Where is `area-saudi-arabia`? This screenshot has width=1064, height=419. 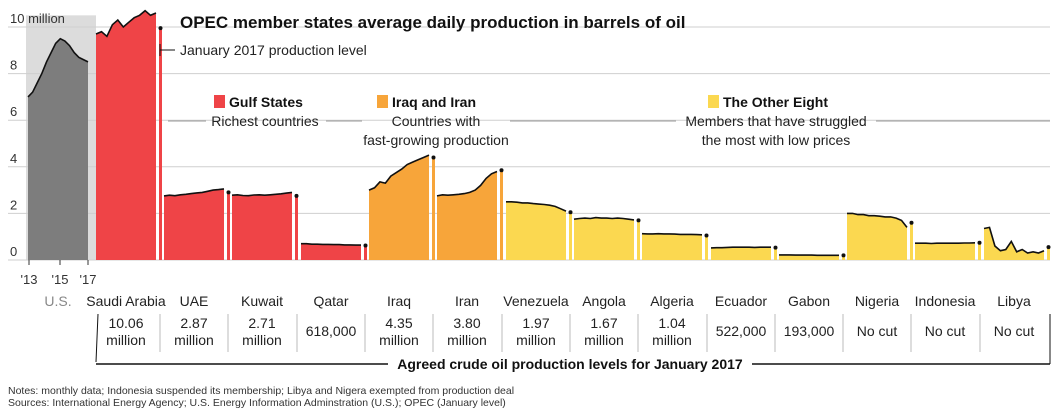
area-saudi-arabia is located at coordinates (126, 135).